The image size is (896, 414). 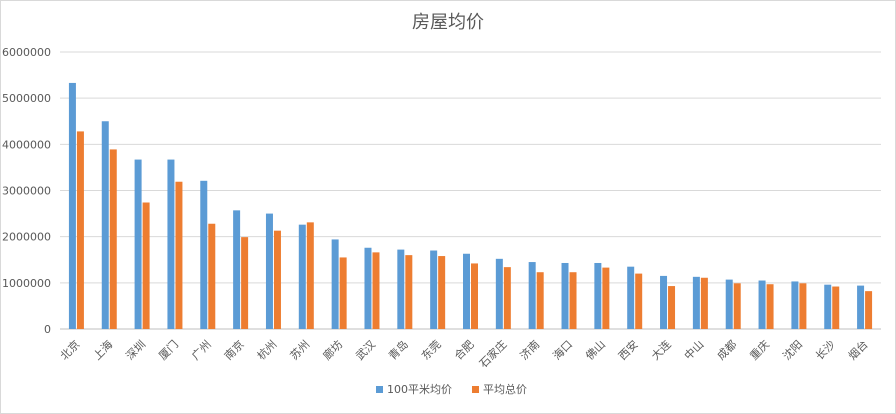 I want to click on y-tick-label: 3000000, so click(x=26, y=191).